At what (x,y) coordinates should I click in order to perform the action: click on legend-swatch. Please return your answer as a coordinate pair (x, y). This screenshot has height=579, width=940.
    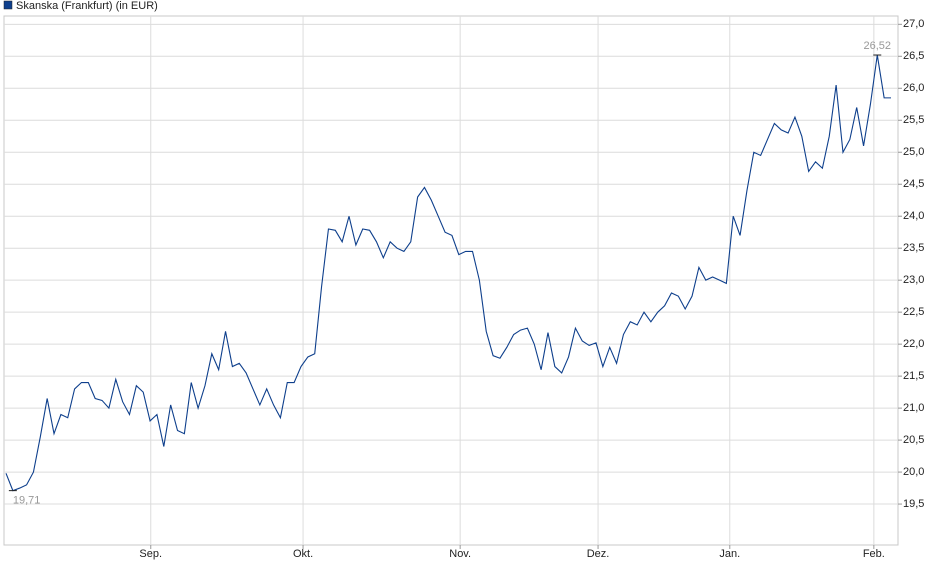
    Looking at the image, I should click on (8, 5).